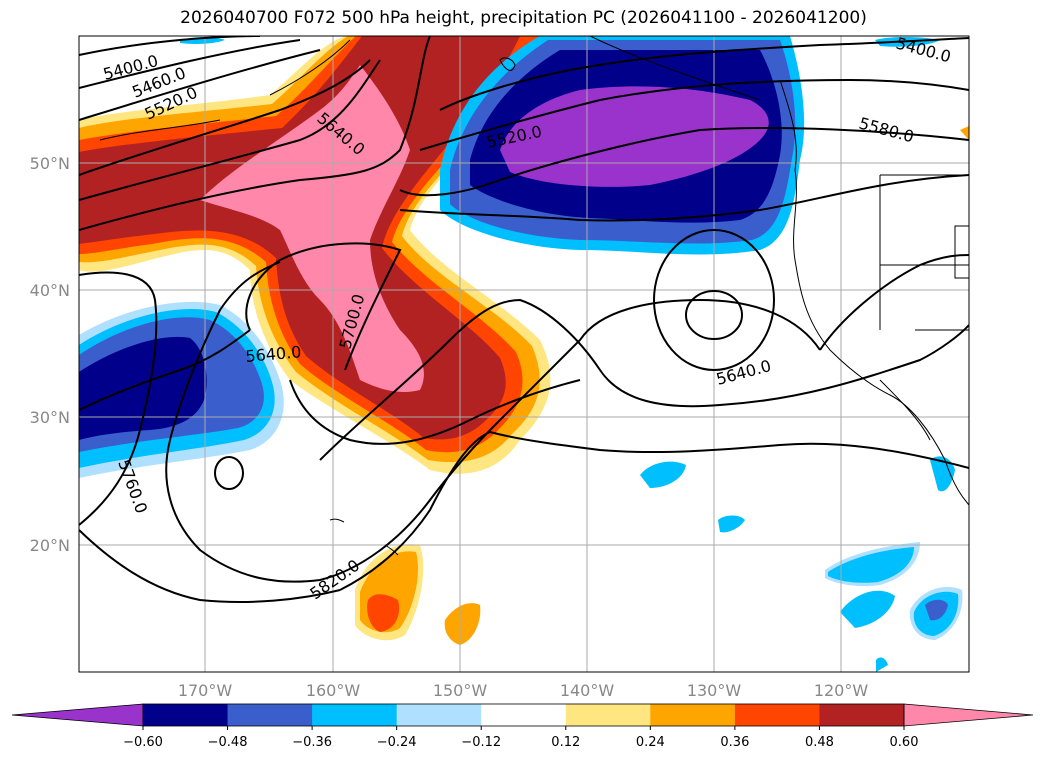 The image size is (1047, 765). Describe the element at coordinates (397, 742) in the screenshot. I see `colorbar-tick-label: −0.24` at that location.